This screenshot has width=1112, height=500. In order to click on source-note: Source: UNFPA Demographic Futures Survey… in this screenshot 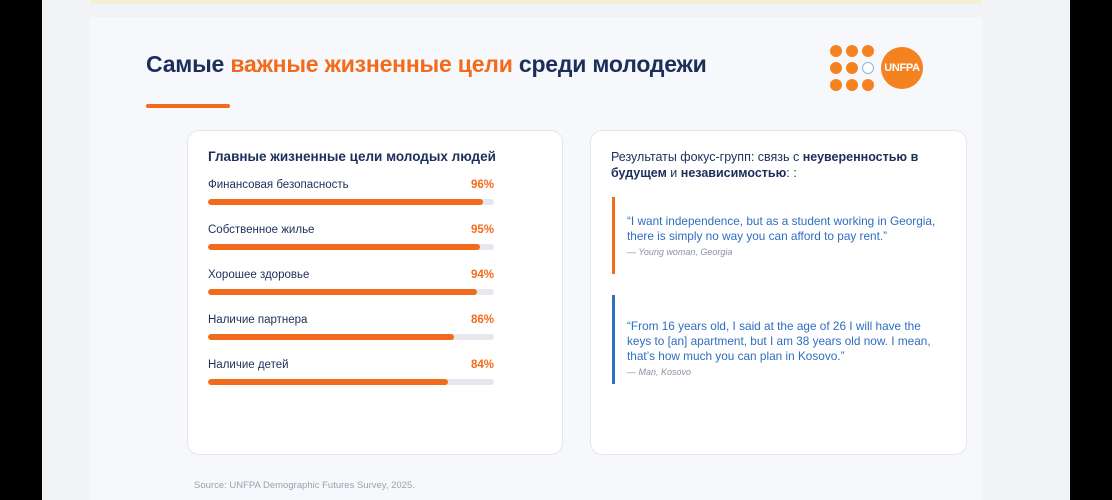, I will do `click(304, 485)`.